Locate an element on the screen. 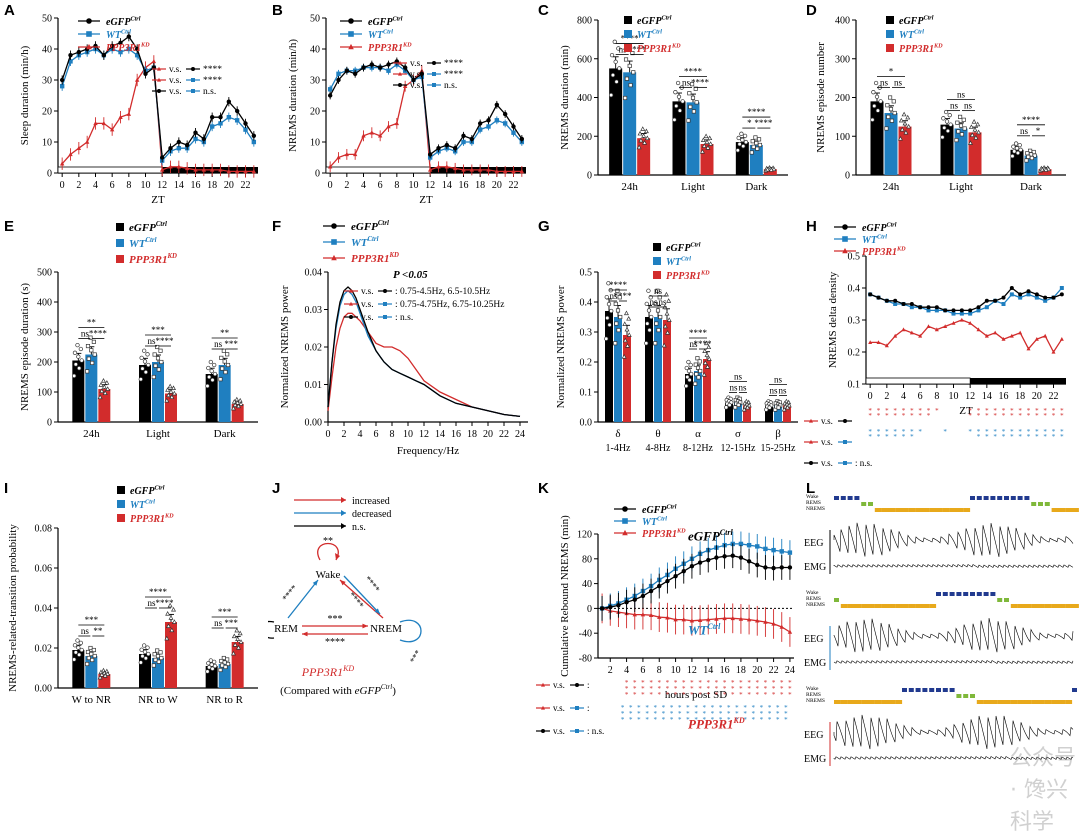 The image size is (1080, 836). dark-bar is located at coordinates (1018, 381).